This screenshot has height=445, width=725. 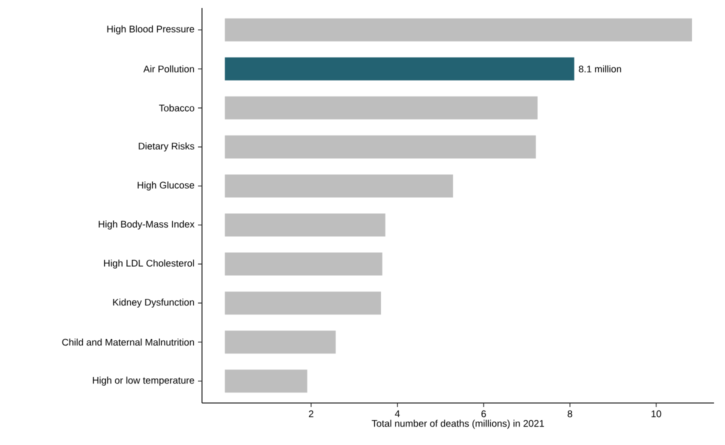 I want to click on x-tick-label: 2, so click(x=311, y=414).